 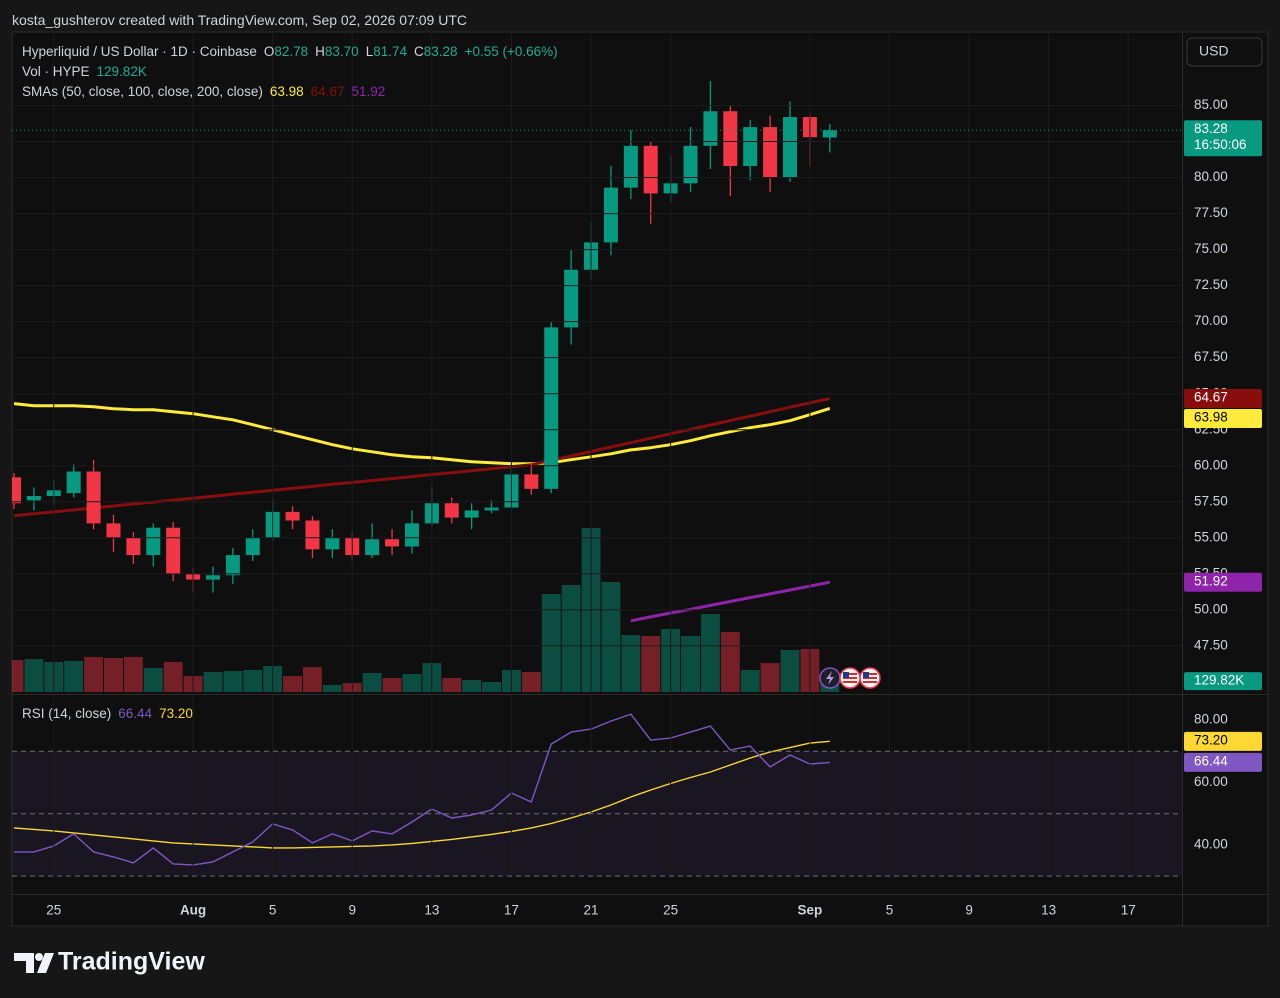 What do you see at coordinates (139, 51) in the screenshot?
I see `symbol-title: Hyperliquid / US Dollar · 1D · Coinbase` at bounding box center [139, 51].